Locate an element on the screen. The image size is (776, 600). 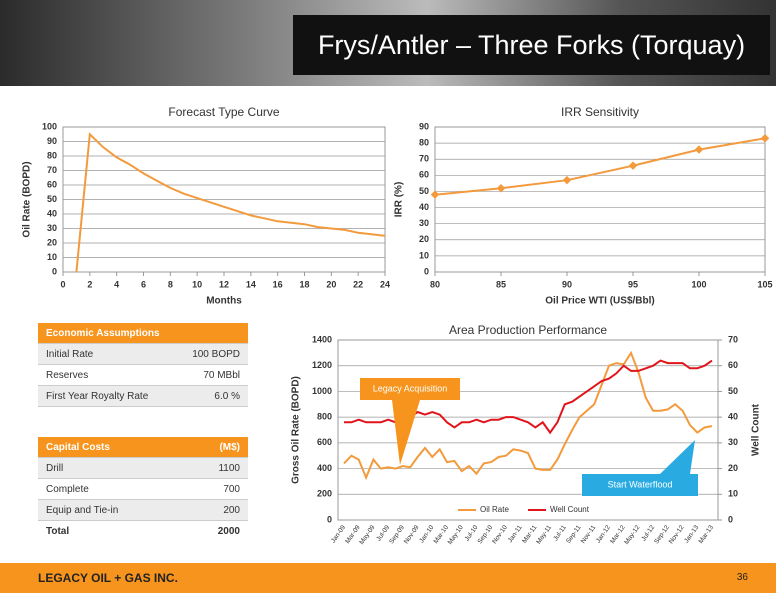
cell: Total is located at coordinates (58, 531).